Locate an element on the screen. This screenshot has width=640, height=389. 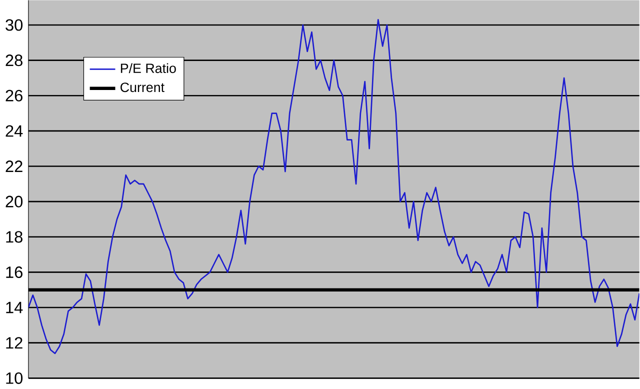
y-tick-label: 26 is located at coordinates (14, 96).